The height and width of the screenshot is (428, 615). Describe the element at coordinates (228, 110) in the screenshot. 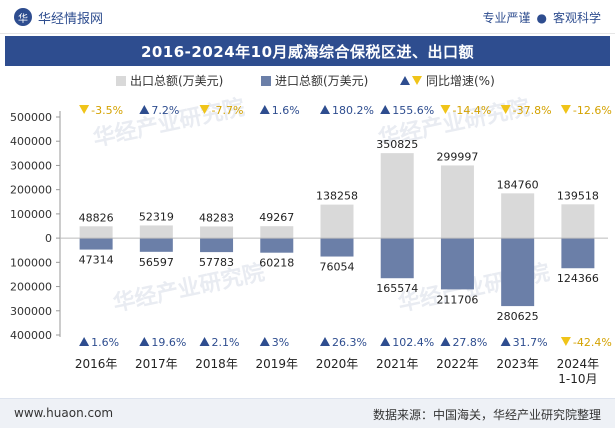

I see `export-growth-label: -7.7%` at that location.